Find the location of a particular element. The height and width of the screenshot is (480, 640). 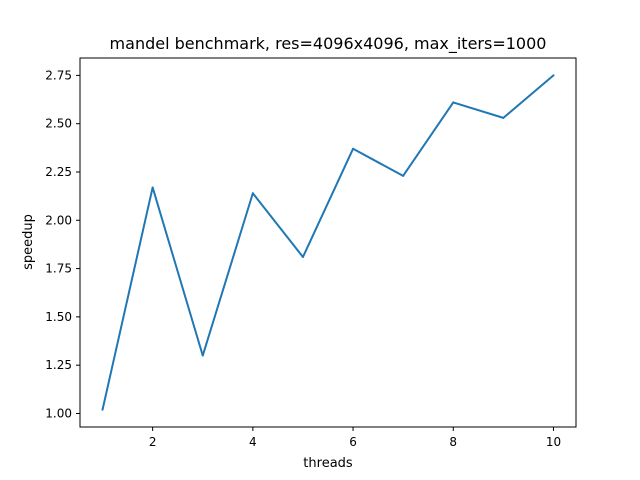

y-axis: 1.00 1.25 1.50 1.75 2.00 2.25 2.50 2.75 is located at coordinates (62, 244).